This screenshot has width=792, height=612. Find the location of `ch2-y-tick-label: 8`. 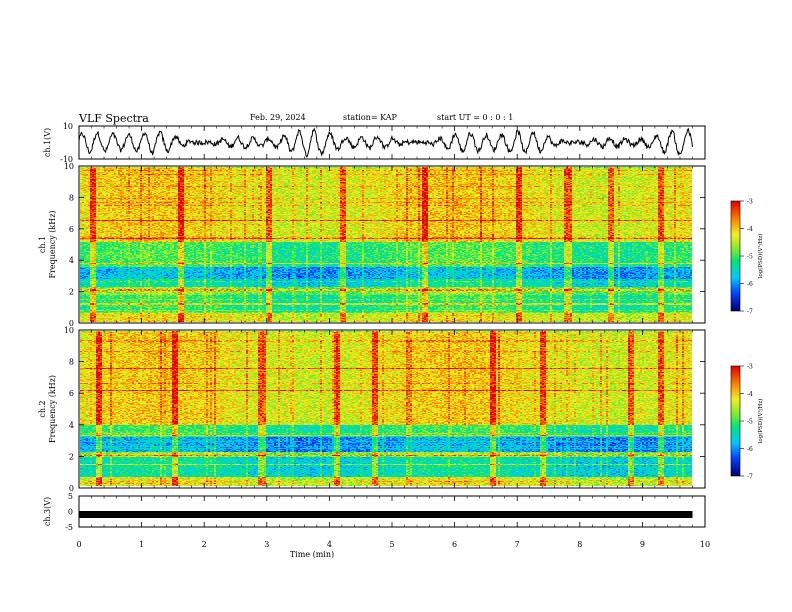

ch2-y-tick-label: 8 is located at coordinates (71, 362).